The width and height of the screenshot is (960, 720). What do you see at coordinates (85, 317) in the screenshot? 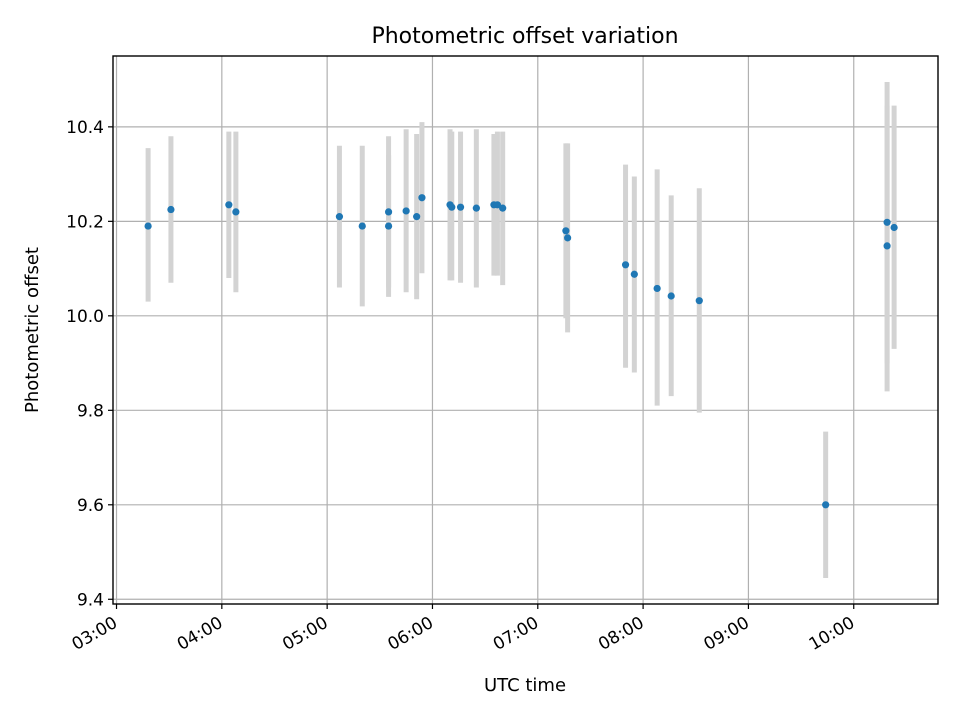
I see `y-tick-label: 10.0` at bounding box center [85, 317].